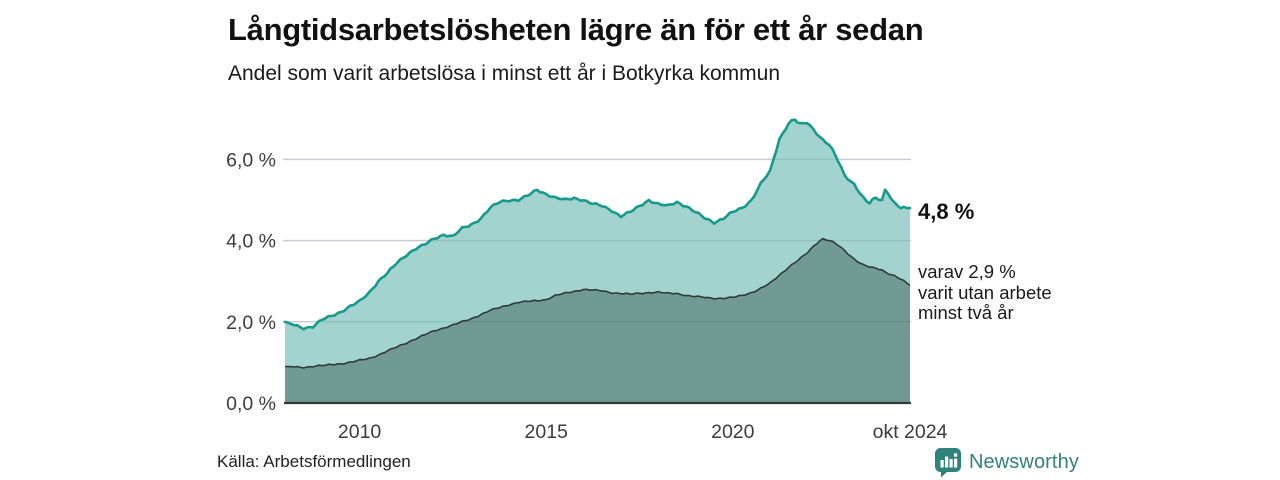 This screenshot has height=480, width=1280. Describe the element at coordinates (643, 432) in the screenshot. I see `x-axis-labels: 2010 2015 2020 okt 2024` at that location.